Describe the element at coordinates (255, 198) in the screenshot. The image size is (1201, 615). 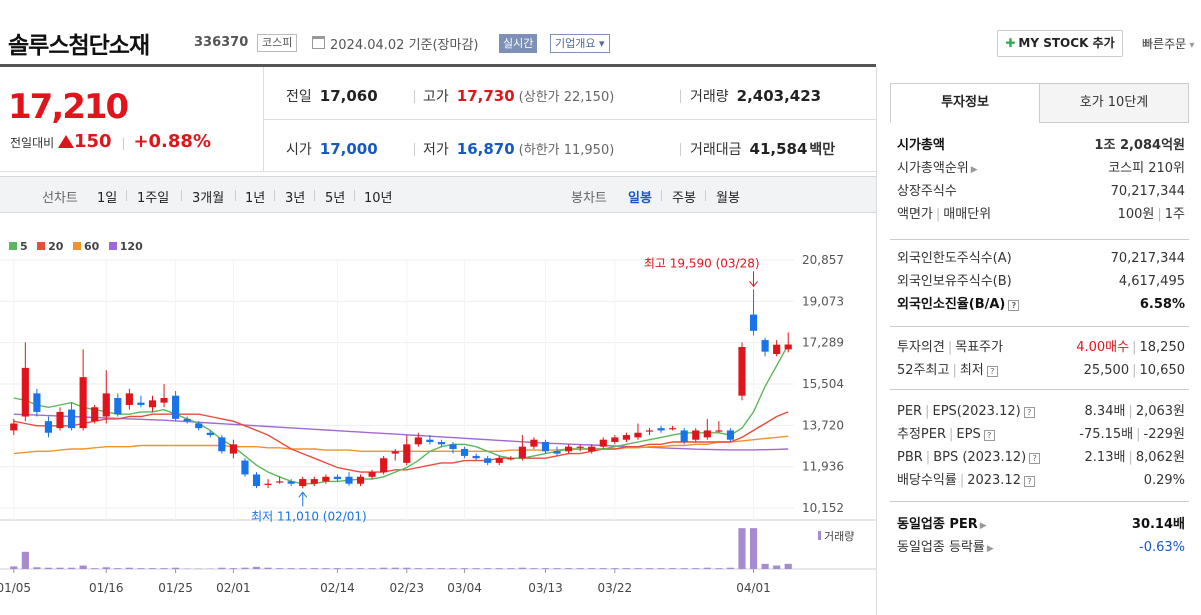
I see `period-1y: 1년` at that location.